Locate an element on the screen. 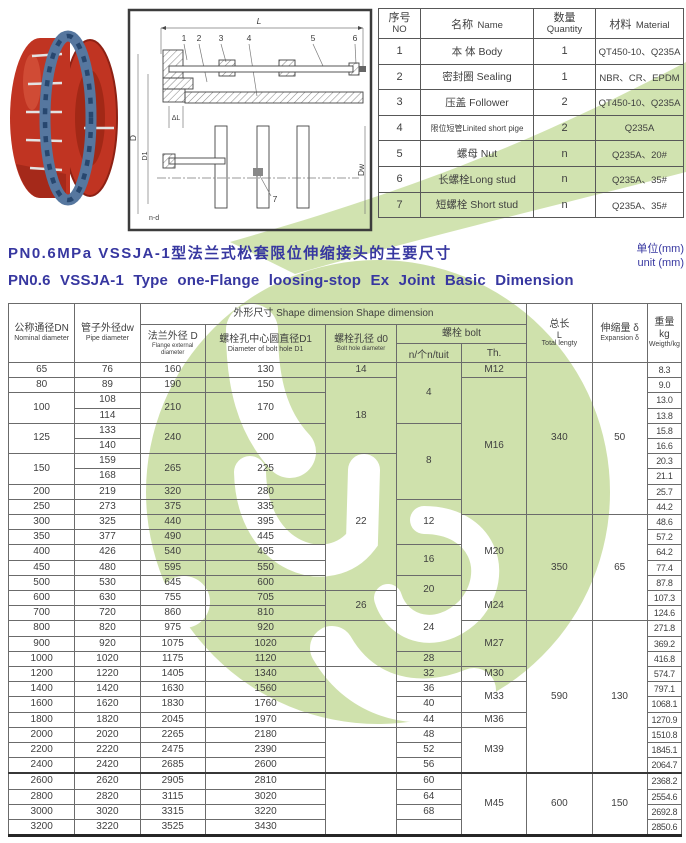 The width and height of the screenshot is (686, 843). dimension-cell: M16 is located at coordinates (494, 446).